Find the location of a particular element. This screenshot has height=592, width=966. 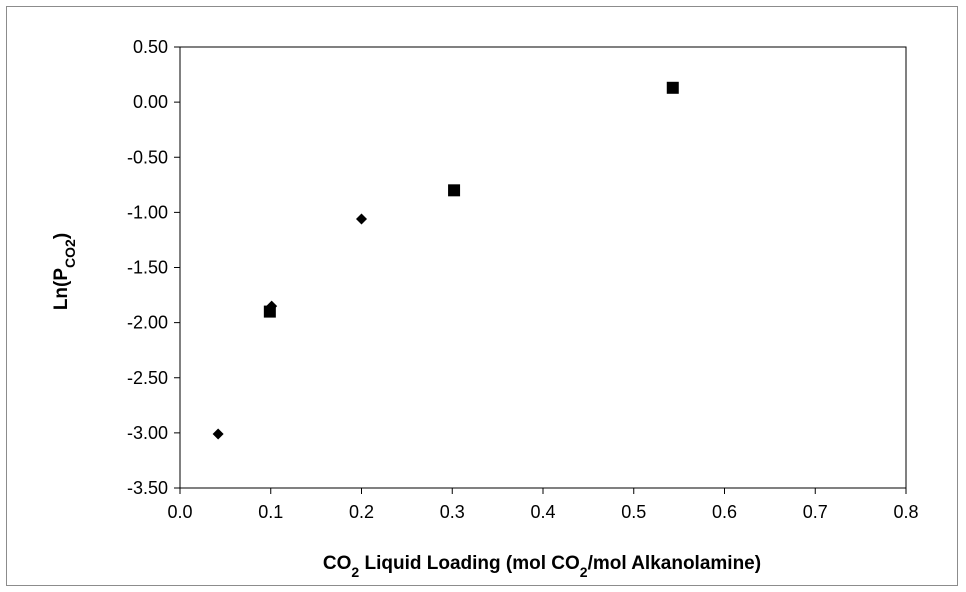

x-tick-label: 0.2 is located at coordinates (361, 512).